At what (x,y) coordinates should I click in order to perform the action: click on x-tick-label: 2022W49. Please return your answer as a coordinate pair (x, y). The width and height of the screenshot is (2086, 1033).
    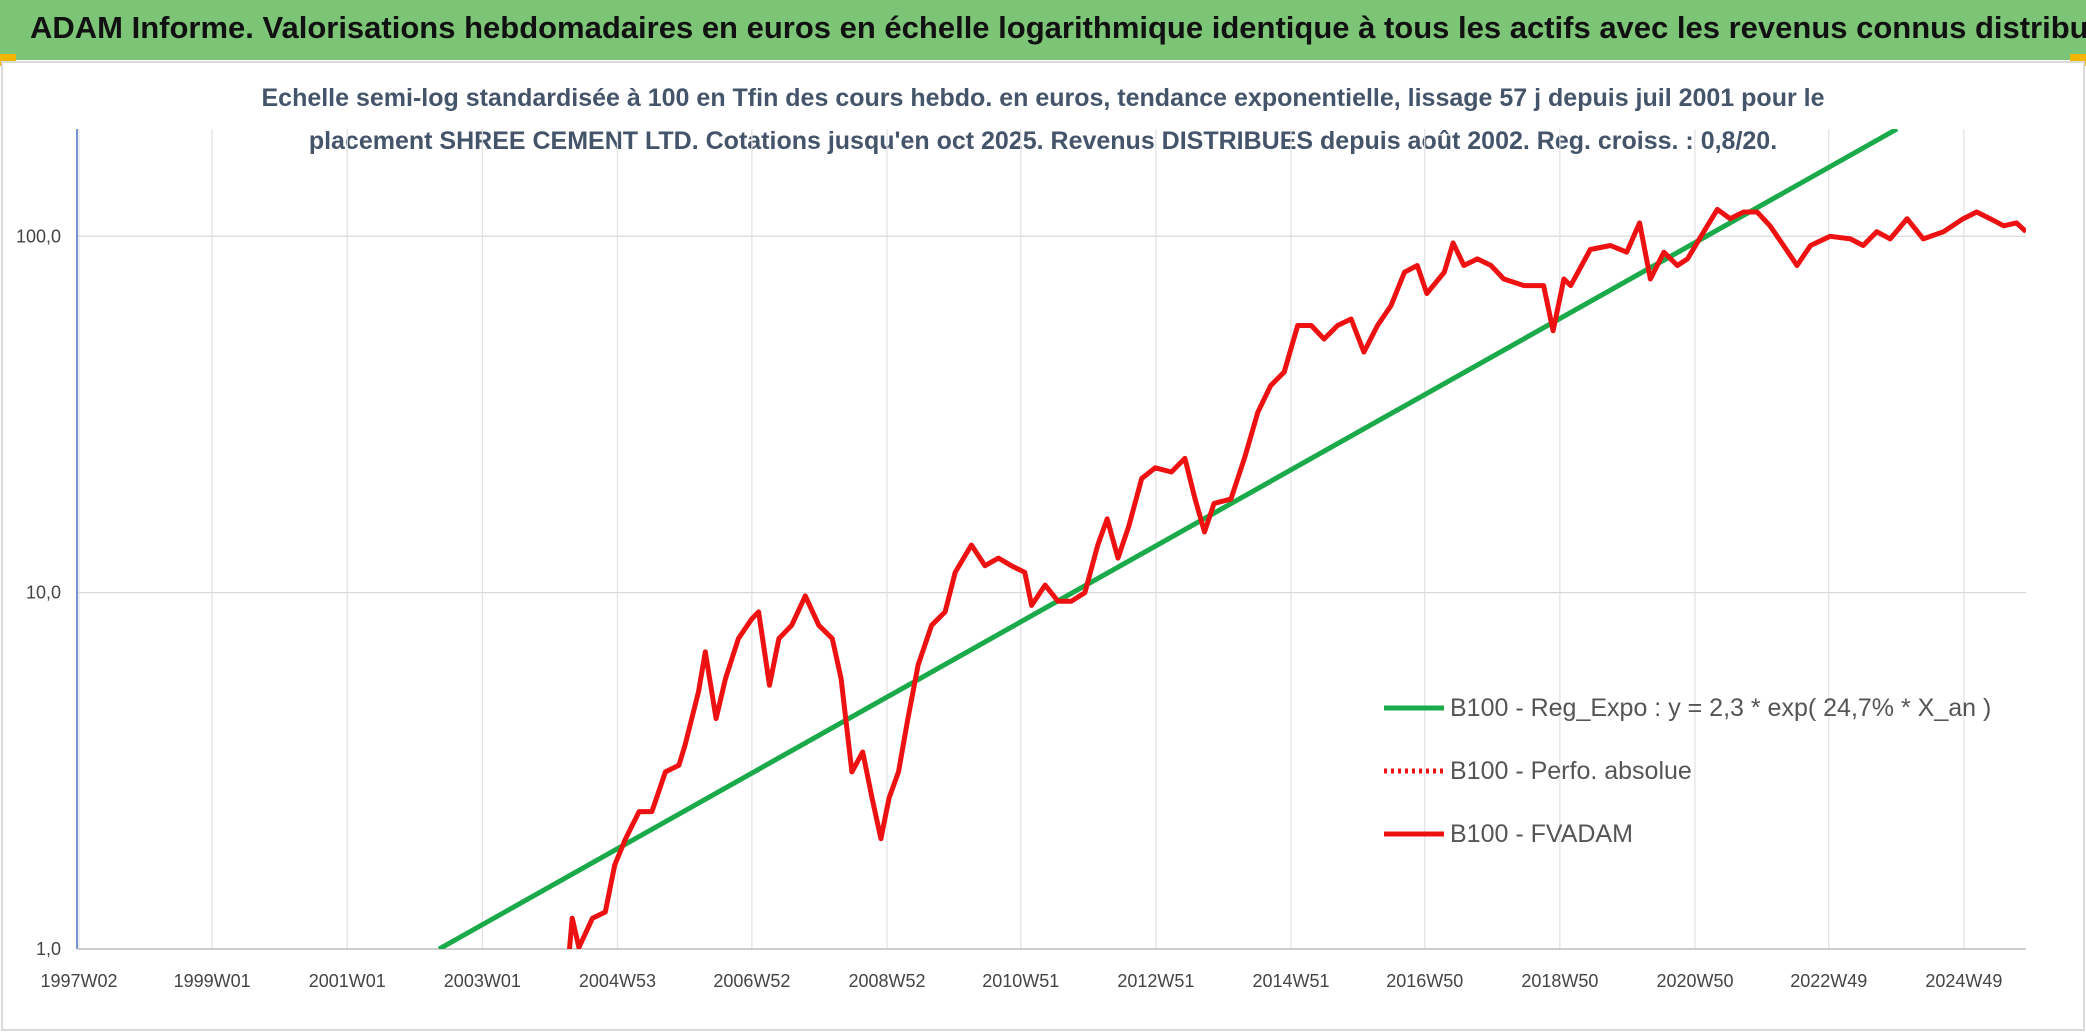
    Looking at the image, I should click on (1828, 981).